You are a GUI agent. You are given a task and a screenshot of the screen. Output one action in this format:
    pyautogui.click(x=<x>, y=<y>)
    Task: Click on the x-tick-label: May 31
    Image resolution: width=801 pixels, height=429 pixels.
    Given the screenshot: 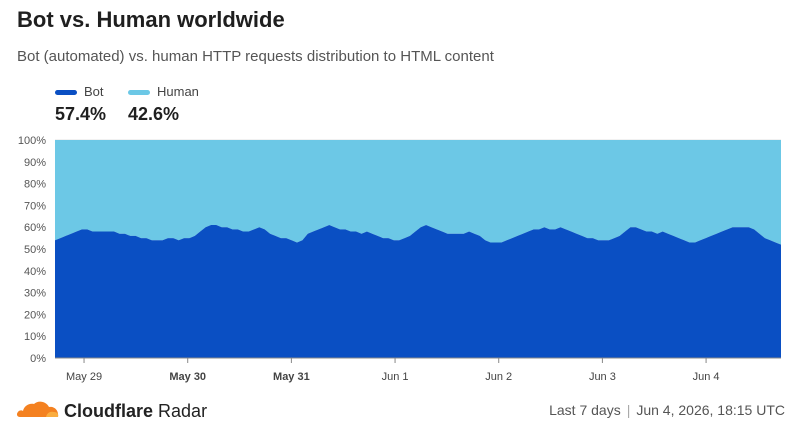 What is the action you would take?
    pyautogui.click(x=291, y=377)
    